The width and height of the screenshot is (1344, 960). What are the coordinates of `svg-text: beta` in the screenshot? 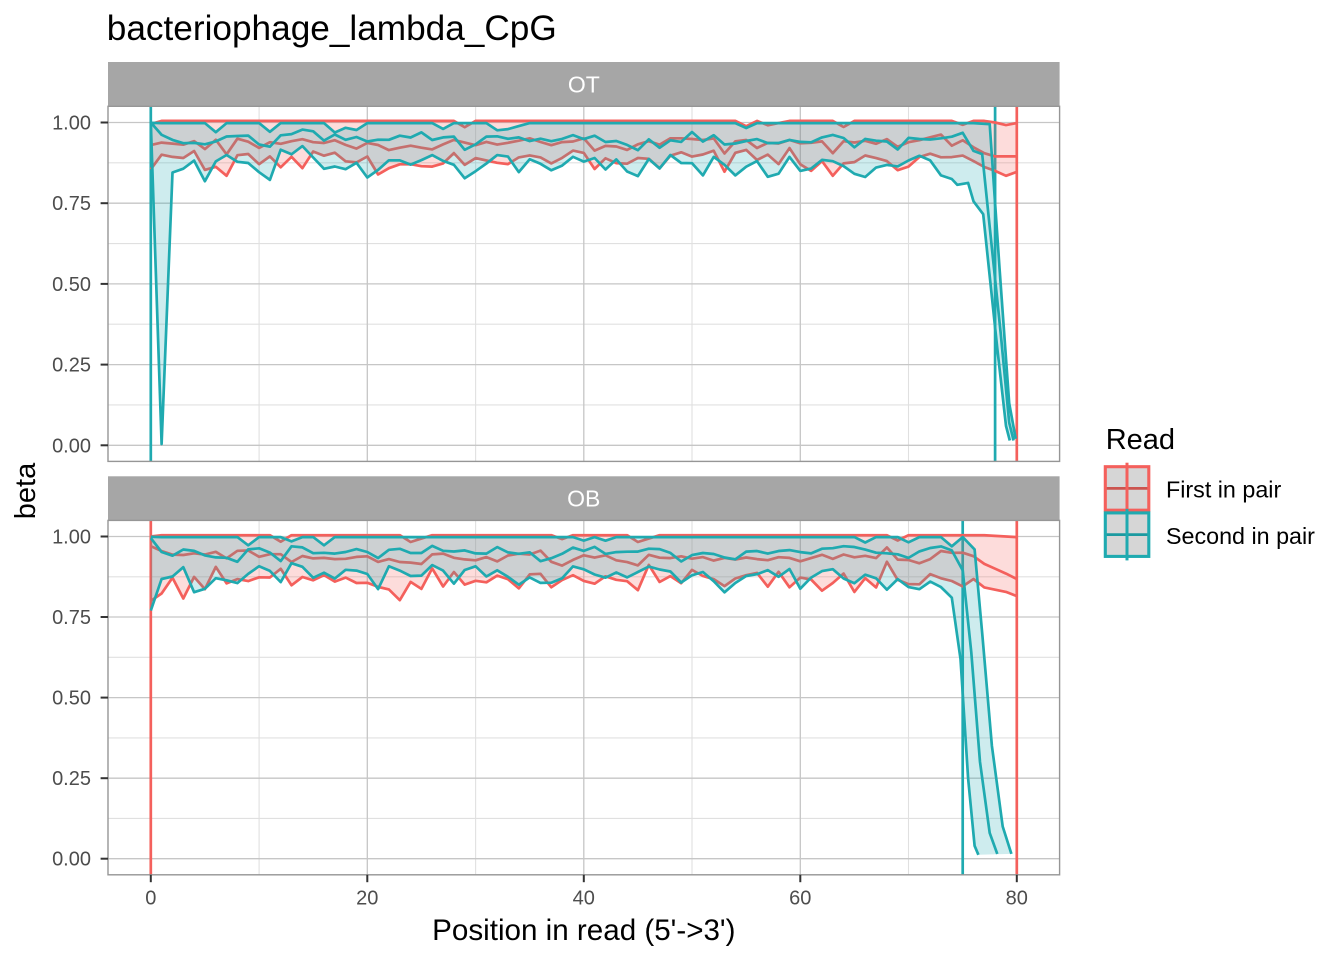 It's located at (26, 490).